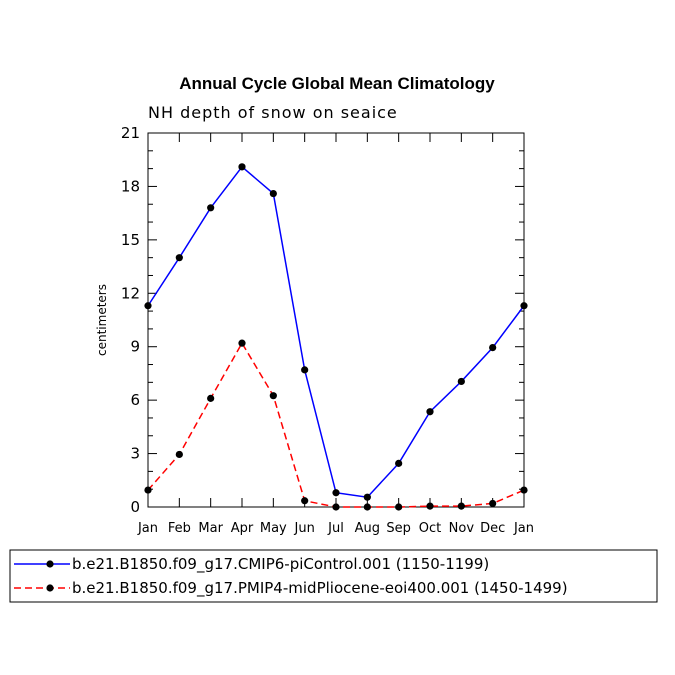  Describe the element at coordinates (130, 240) in the screenshot. I see `y-tick-label: 15` at that location.